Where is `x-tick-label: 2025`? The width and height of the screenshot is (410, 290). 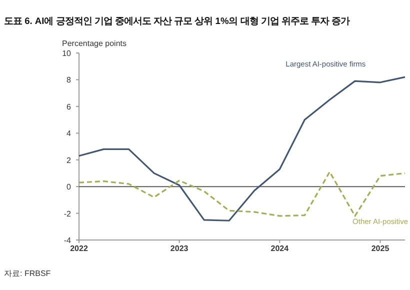
x-tick-label: 2025 is located at coordinates (380, 248).